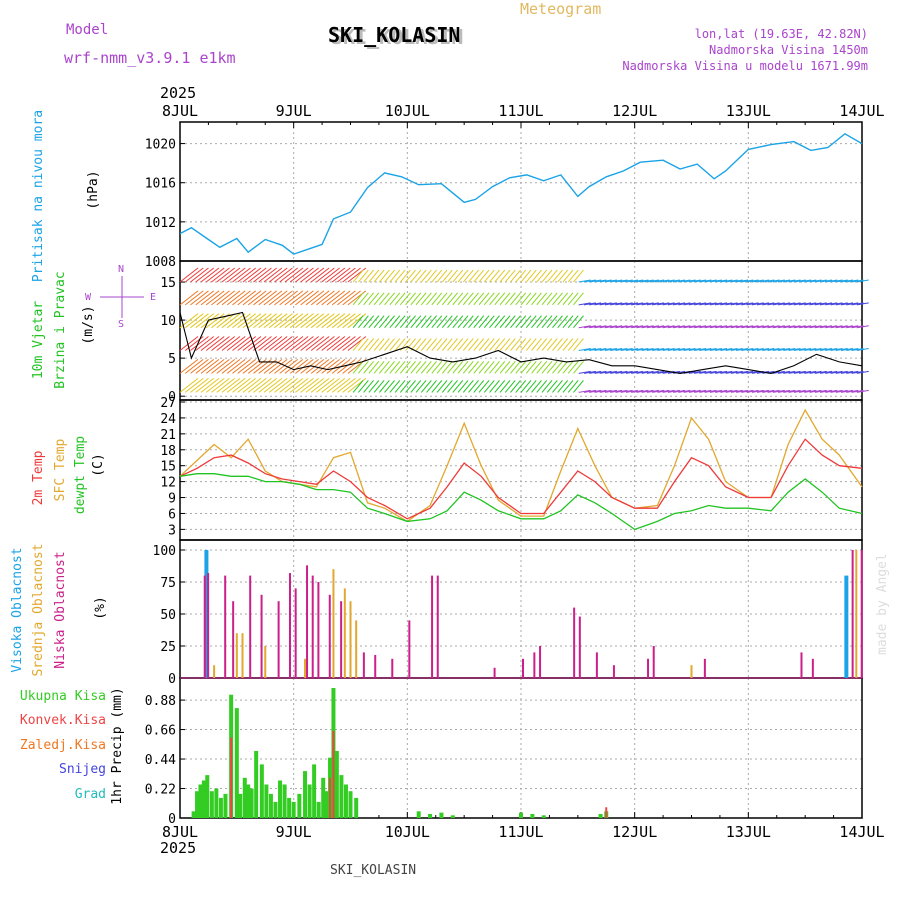 The image size is (900, 900). What do you see at coordinates (236, 655) in the screenshot?
I see `mid-cloud-bar` at bounding box center [236, 655].